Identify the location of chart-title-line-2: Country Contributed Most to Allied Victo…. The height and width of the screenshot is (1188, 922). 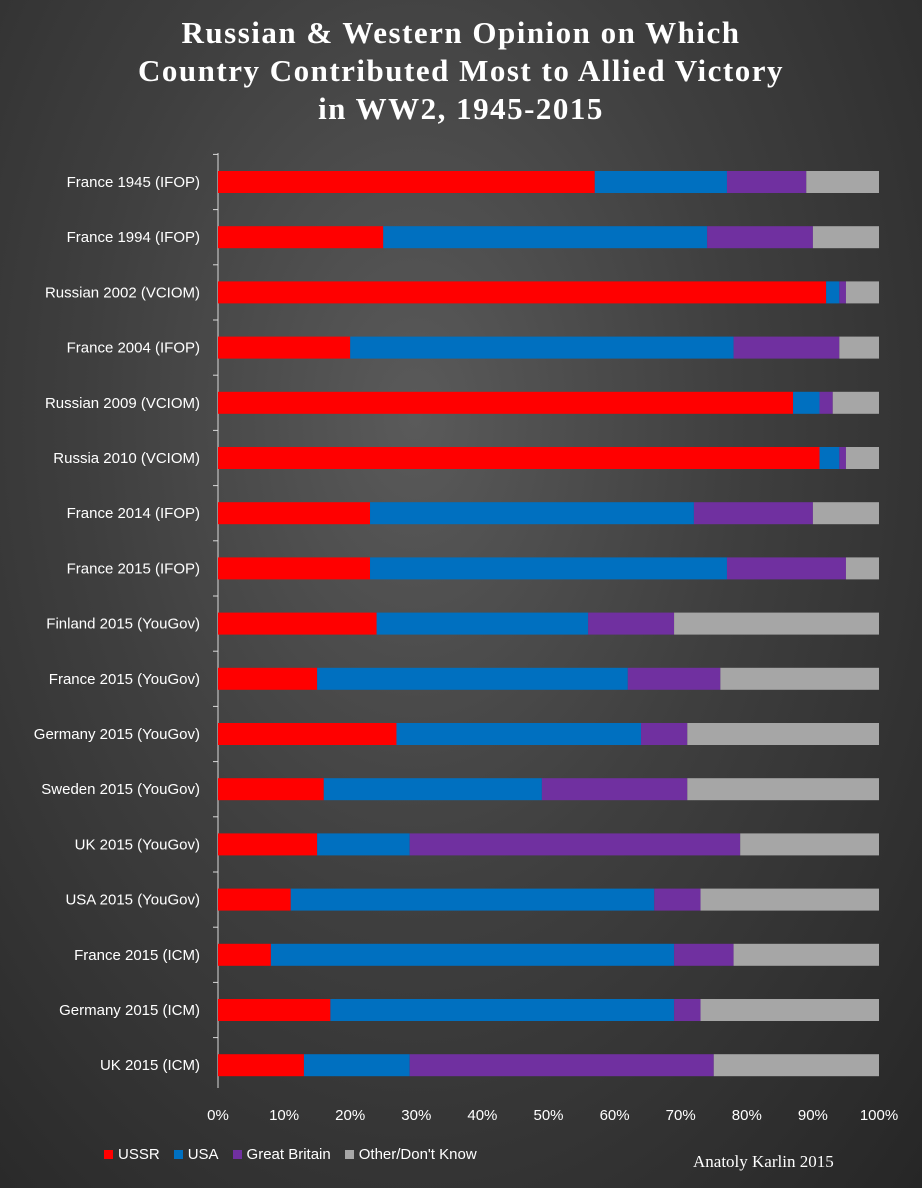
(461, 70).